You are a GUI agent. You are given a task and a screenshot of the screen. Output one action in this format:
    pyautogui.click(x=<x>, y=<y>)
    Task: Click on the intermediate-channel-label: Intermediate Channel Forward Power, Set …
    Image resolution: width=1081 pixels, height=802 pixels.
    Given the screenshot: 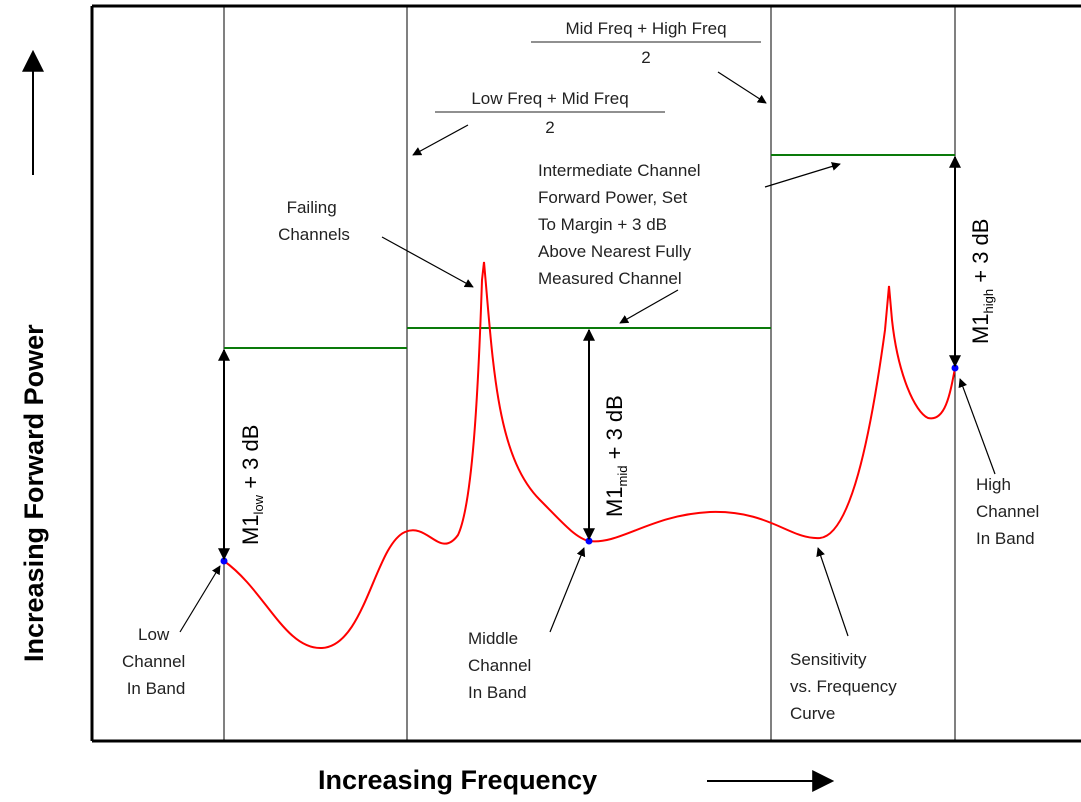 What is the action you would take?
    pyautogui.click(x=621, y=224)
    